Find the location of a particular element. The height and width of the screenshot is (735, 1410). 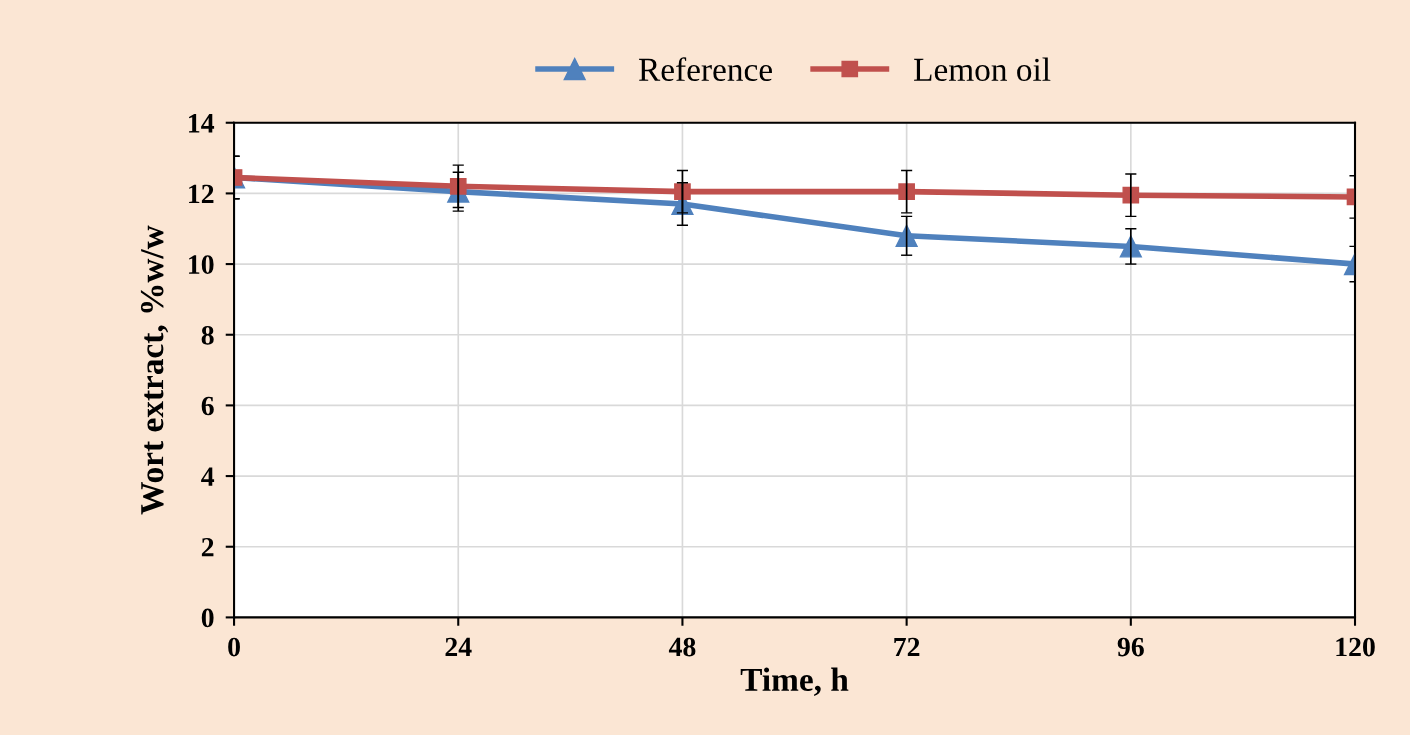

y-tick-label: 8 is located at coordinates (207, 335).